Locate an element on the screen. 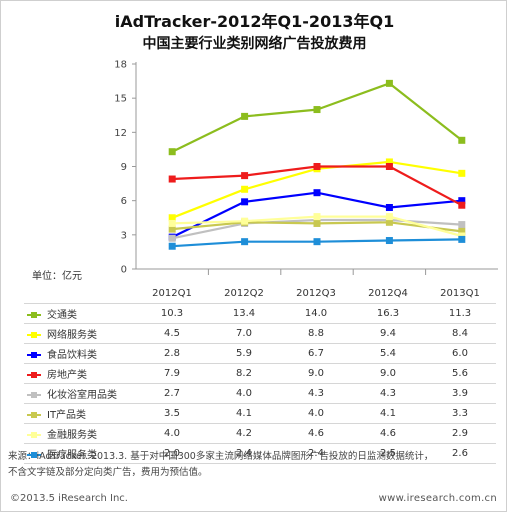 This screenshot has height=514, width=509. table-row: 化妆浴室用品类 2.7 4.0 4.3 4.3 3.9 is located at coordinates (260, 393).